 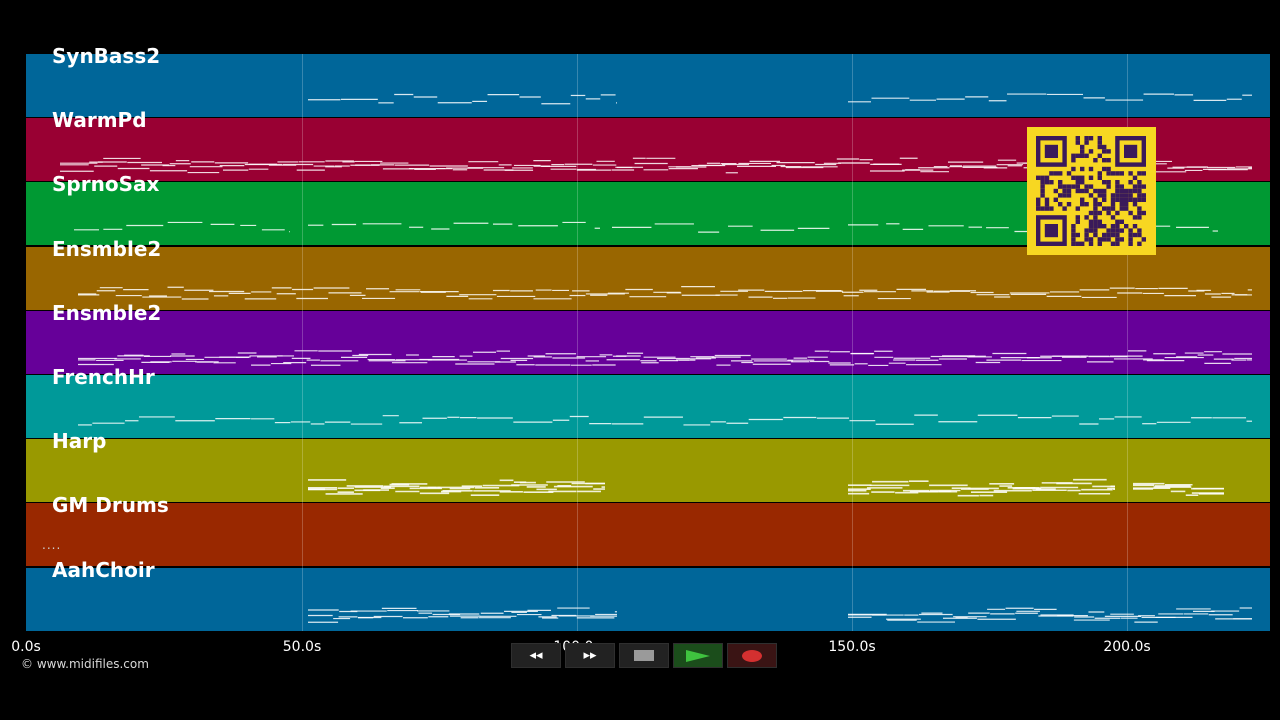 I want to click on fast-forward-icon: ▸▸, so click(x=590, y=655).